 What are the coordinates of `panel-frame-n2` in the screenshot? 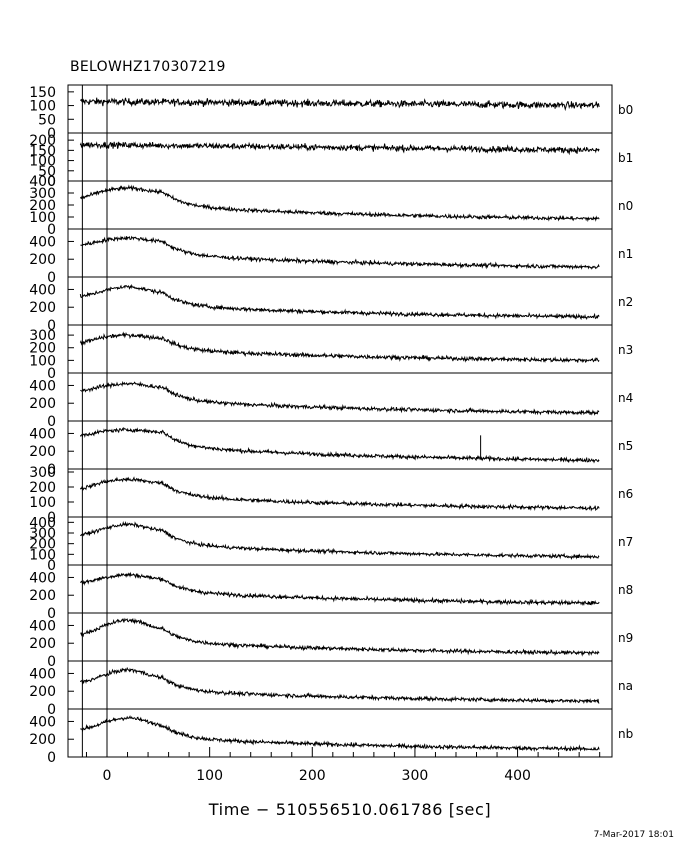 It's located at (340, 301).